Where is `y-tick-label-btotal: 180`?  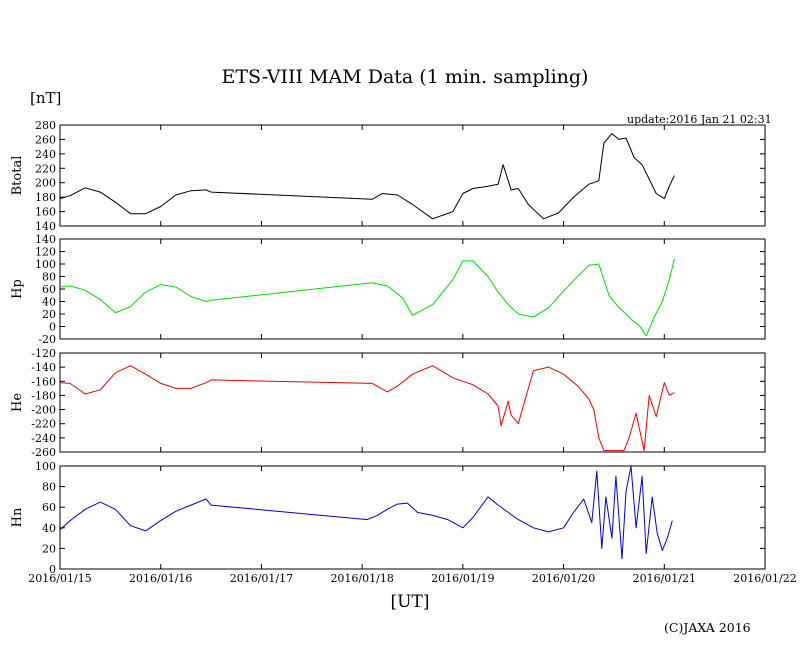 y-tick-label-btotal: 180 is located at coordinates (45, 197).